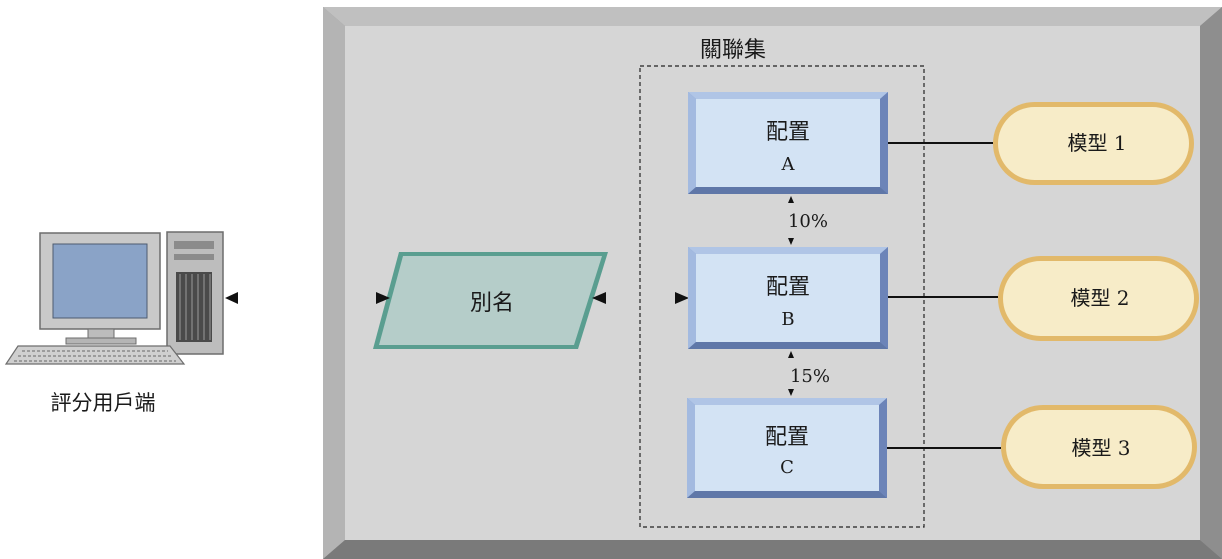 The image size is (1222, 559). What do you see at coordinates (114, 298) in the screenshot?
I see `desktop-computer-icon` at bounding box center [114, 298].